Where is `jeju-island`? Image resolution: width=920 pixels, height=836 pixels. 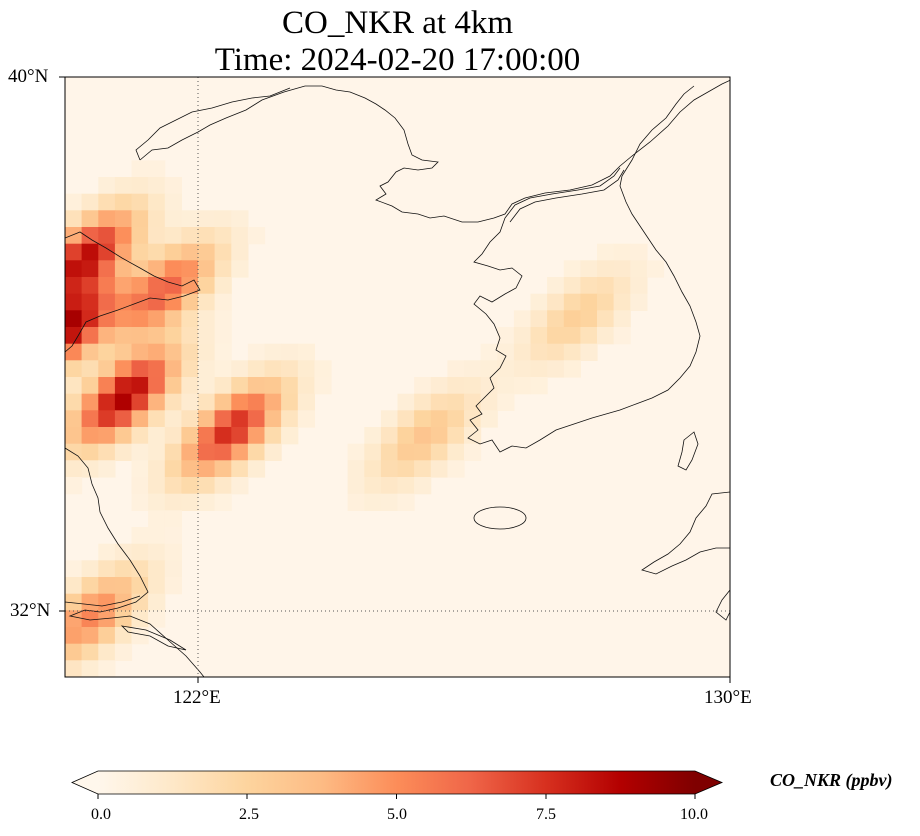 jeju-island is located at coordinates (500, 518).